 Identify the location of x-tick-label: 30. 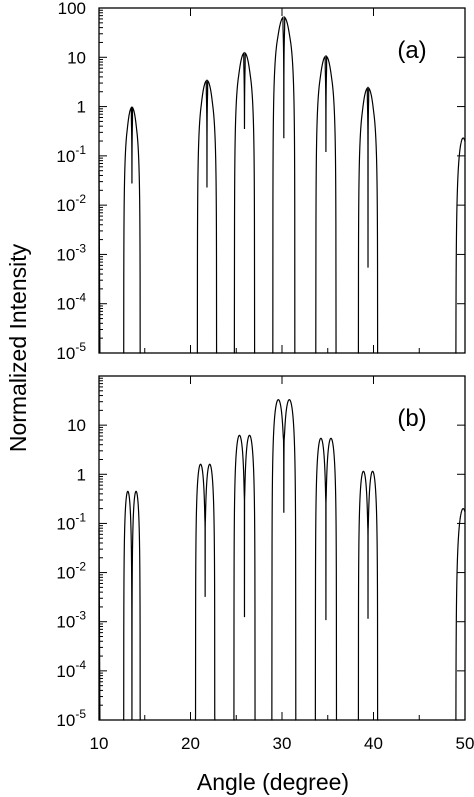
(282, 743).